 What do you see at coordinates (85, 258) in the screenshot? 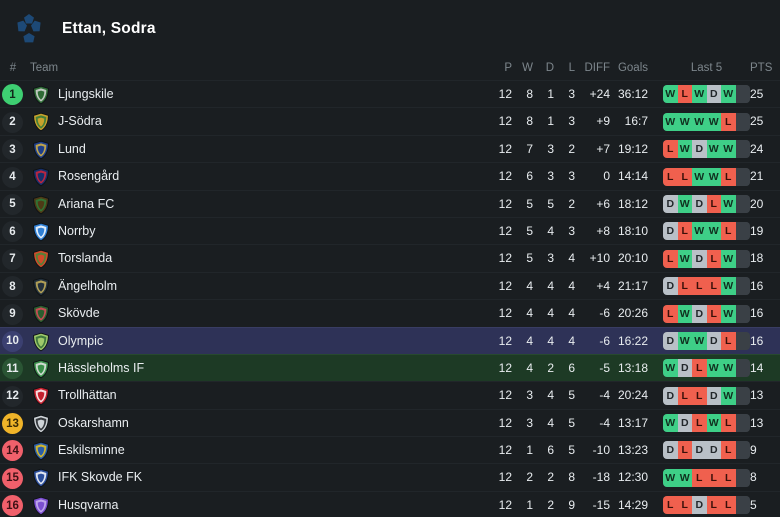
I see `team-name: Torslanda` at bounding box center [85, 258].